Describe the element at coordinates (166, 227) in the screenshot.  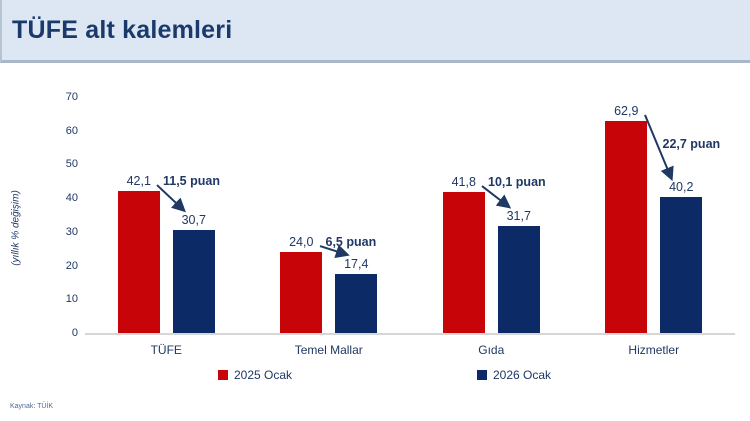
I see `bar-group-tüfe: 42,1 30,7 11,5 puan TÜFE` at that location.